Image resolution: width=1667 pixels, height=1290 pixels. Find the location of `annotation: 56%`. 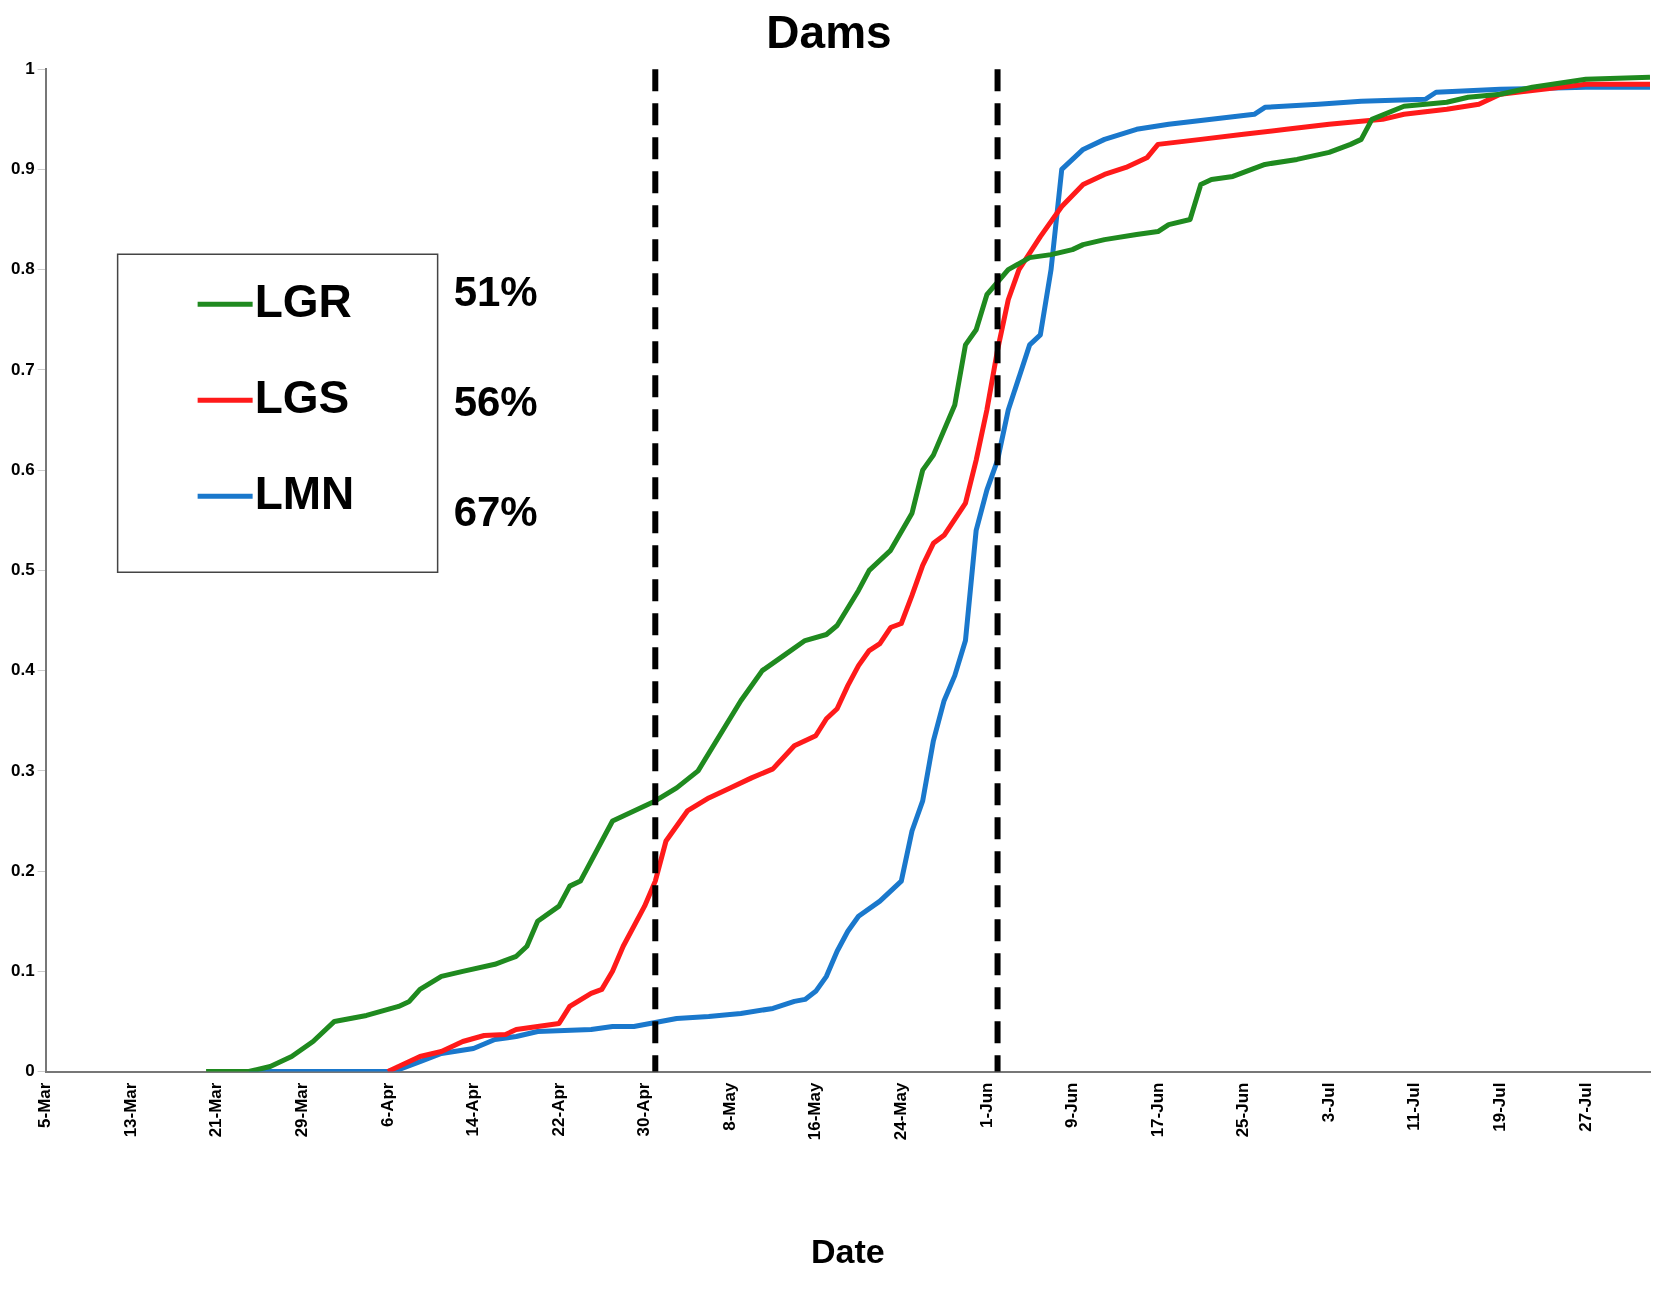

annotation: 56% is located at coordinates (495, 401).